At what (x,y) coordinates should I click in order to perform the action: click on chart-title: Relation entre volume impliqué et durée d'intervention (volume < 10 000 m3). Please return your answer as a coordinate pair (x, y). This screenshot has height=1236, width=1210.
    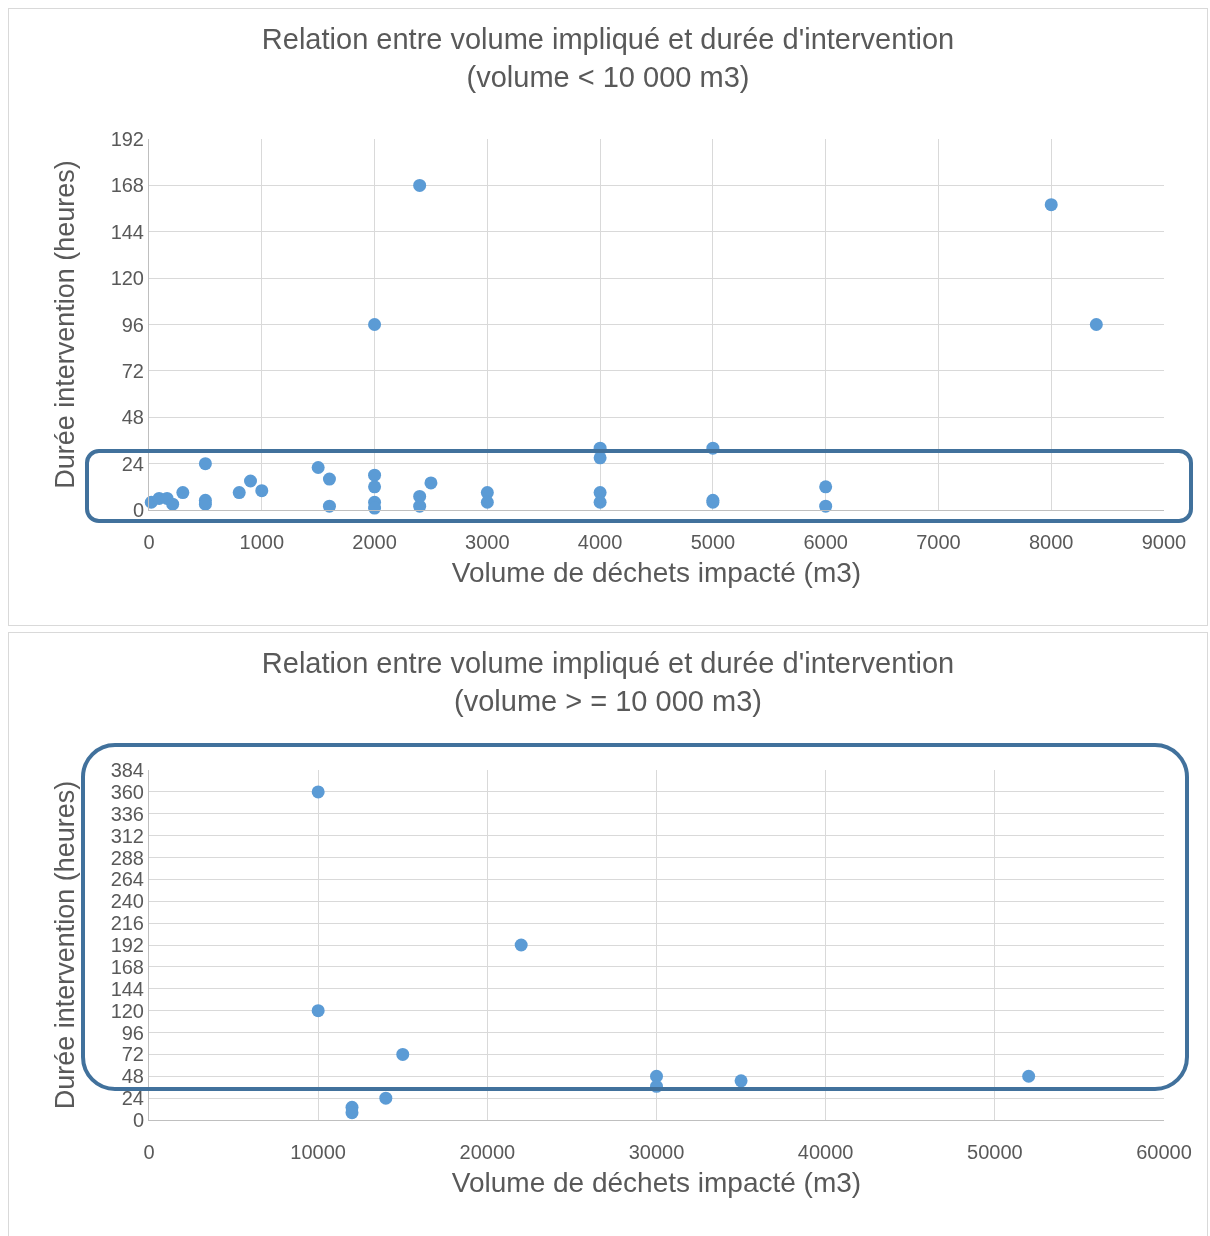
    Looking at the image, I should click on (608, 58).